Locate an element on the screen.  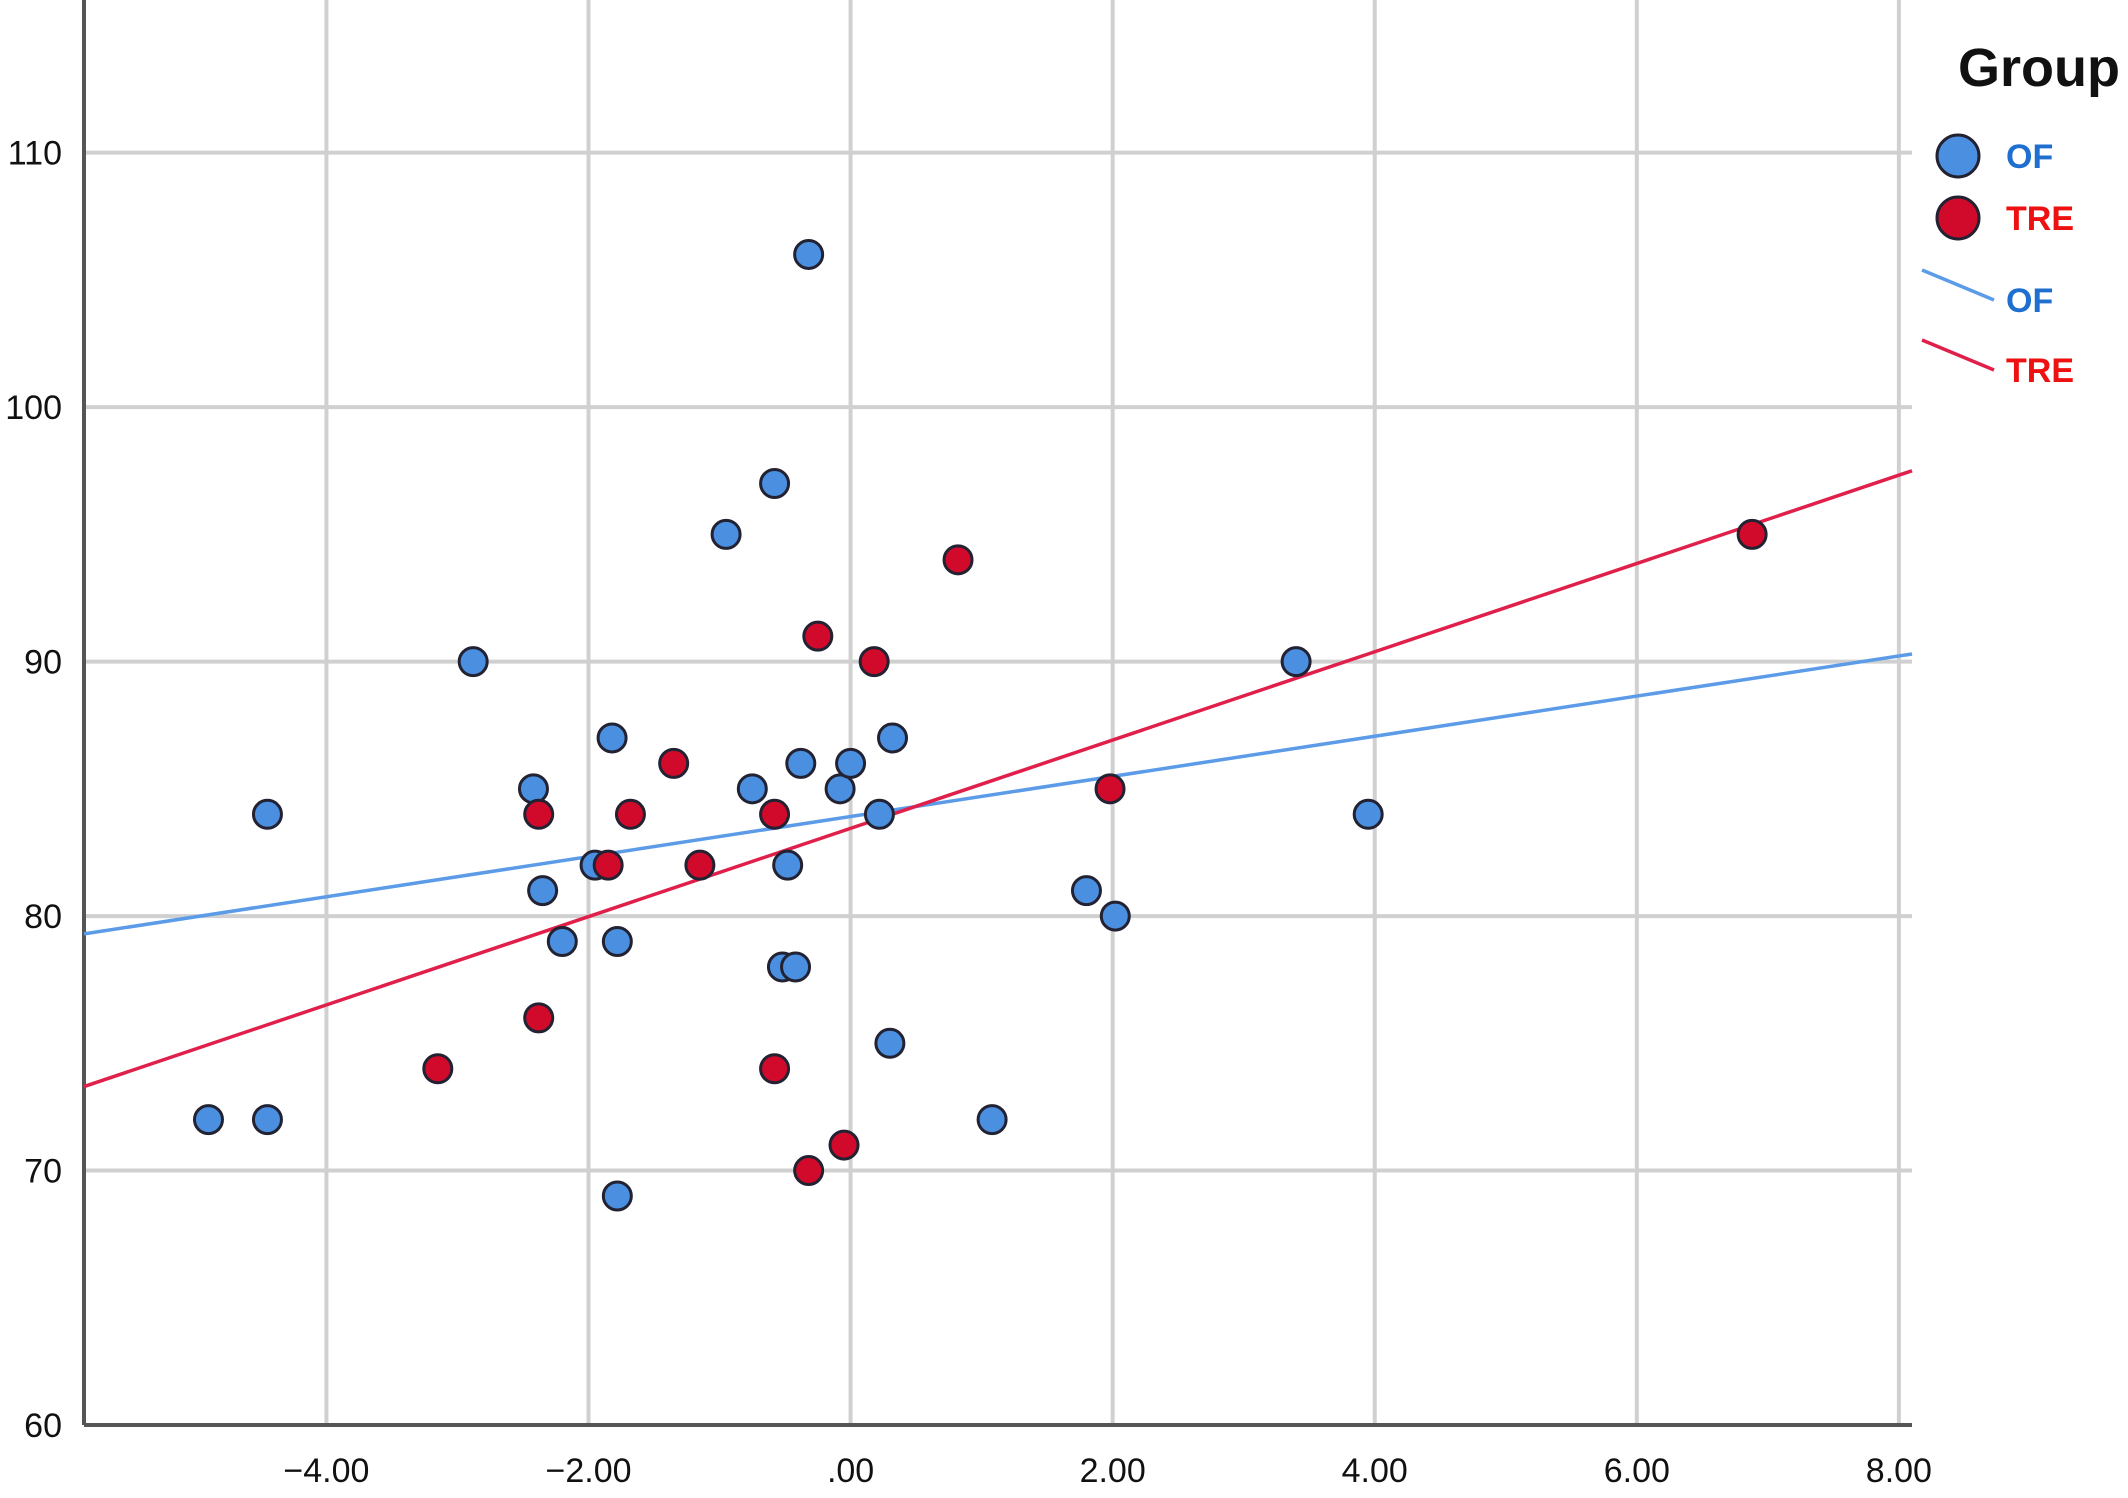
legend: Group OF TRE OF TRE is located at coordinates (2020, 214).